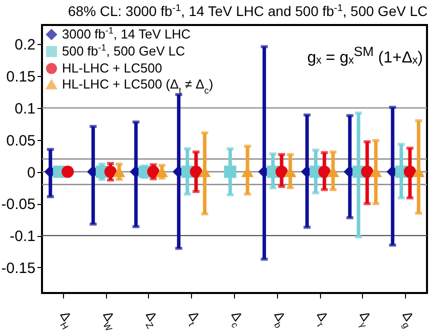 This screenshot has height=333, width=447. What do you see at coordinates (21, 77) in the screenshot?
I see `y-tick-label: 0.15` at bounding box center [21, 77].